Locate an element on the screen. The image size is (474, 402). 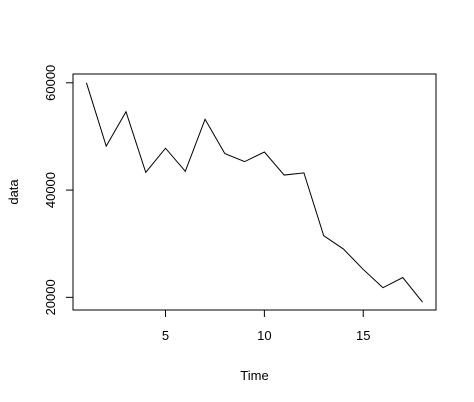
x-axis: 5 10 15 is located at coordinates (266, 326).